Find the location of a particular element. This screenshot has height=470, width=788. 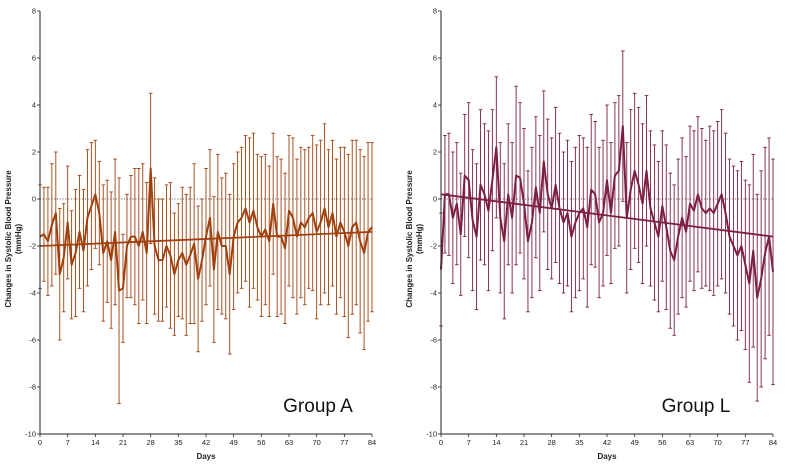

group-a-y-tick-label: 2 is located at coordinates (34, 152).